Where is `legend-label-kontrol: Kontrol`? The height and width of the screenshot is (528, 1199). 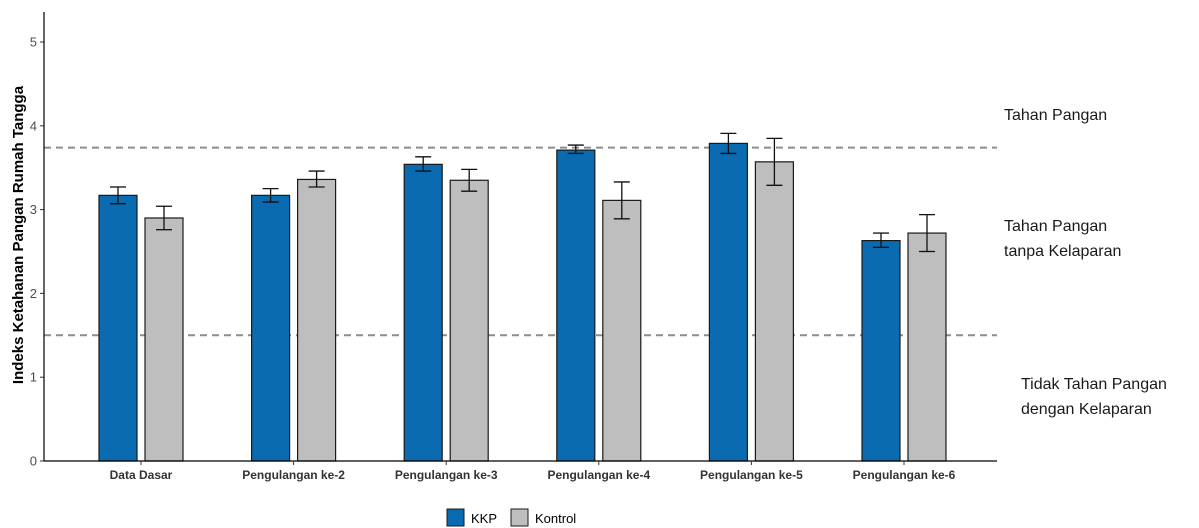 legend-label-kontrol: Kontrol is located at coordinates (555, 518).